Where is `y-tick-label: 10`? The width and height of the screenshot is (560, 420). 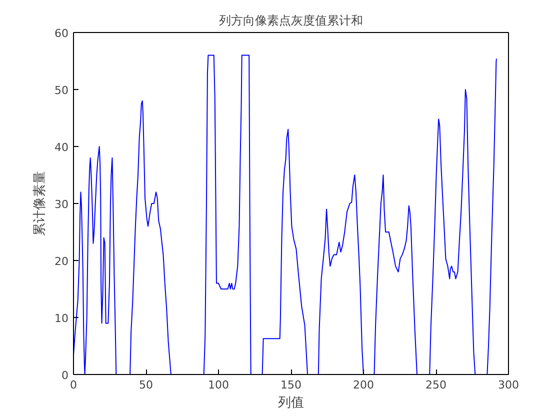 y-tick-label: 10 is located at coordinates (61, 318).